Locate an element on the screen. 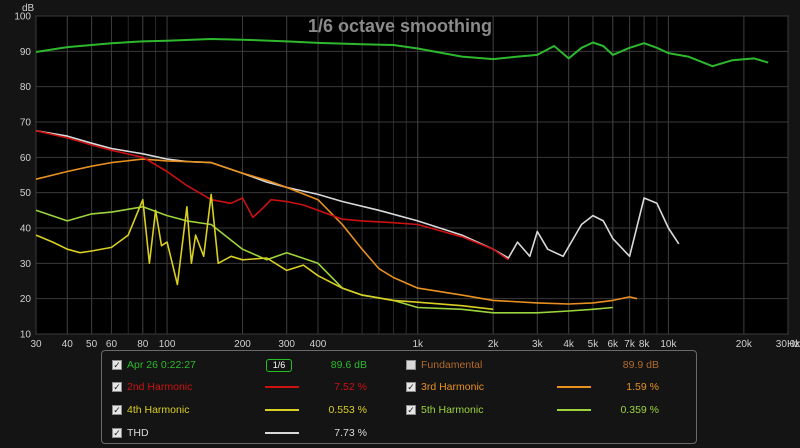 The height and width of the screenshot is (448, 800). h2-swatch is located at coordinates (282, 387).